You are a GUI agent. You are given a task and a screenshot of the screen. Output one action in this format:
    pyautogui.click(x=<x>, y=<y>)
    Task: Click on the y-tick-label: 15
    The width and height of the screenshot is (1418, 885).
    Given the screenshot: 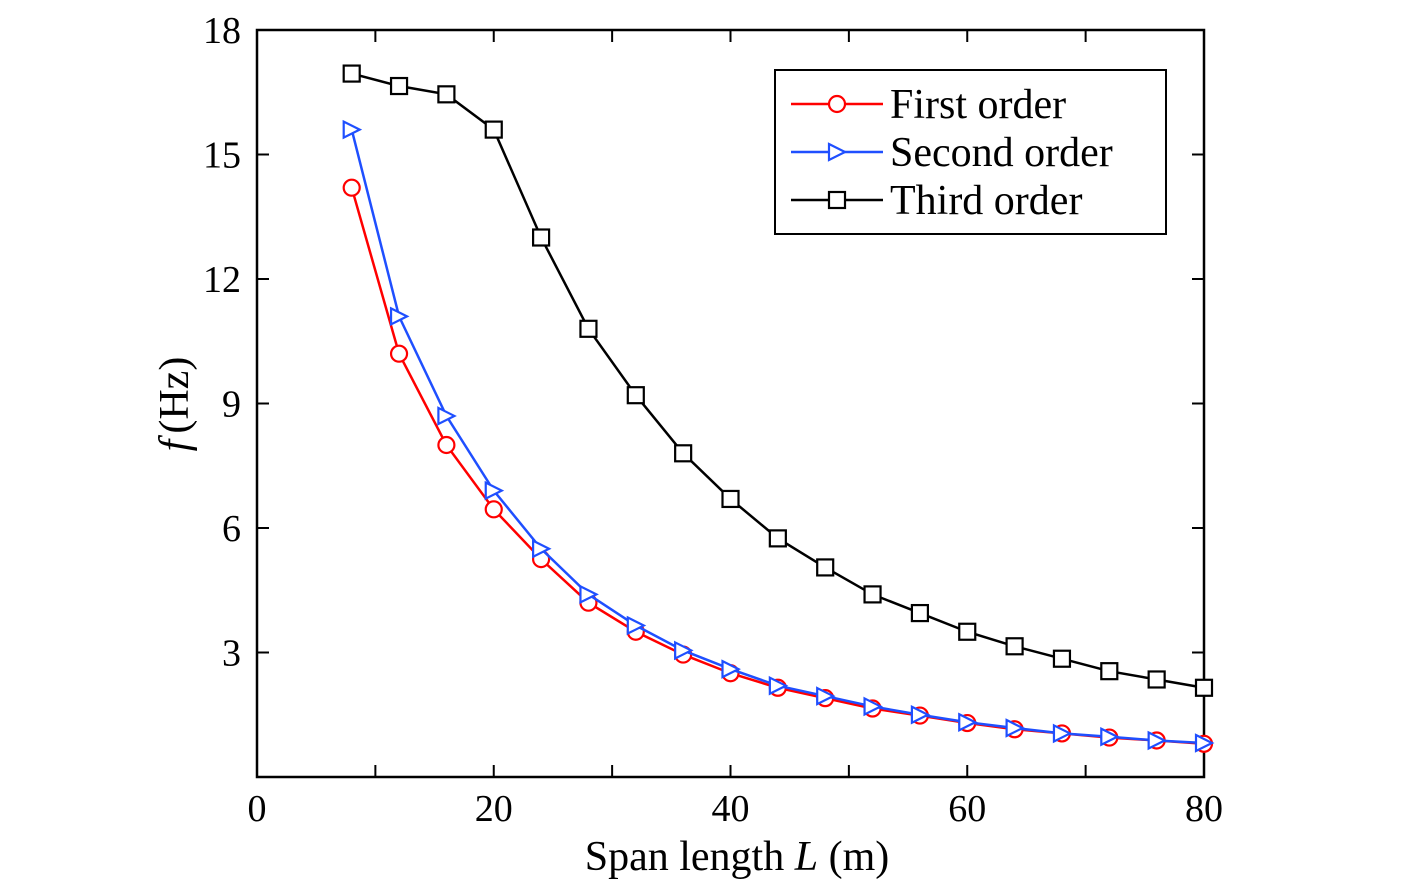 What is the action you would take?
    pyautogui.click(x=222, y=156)
    